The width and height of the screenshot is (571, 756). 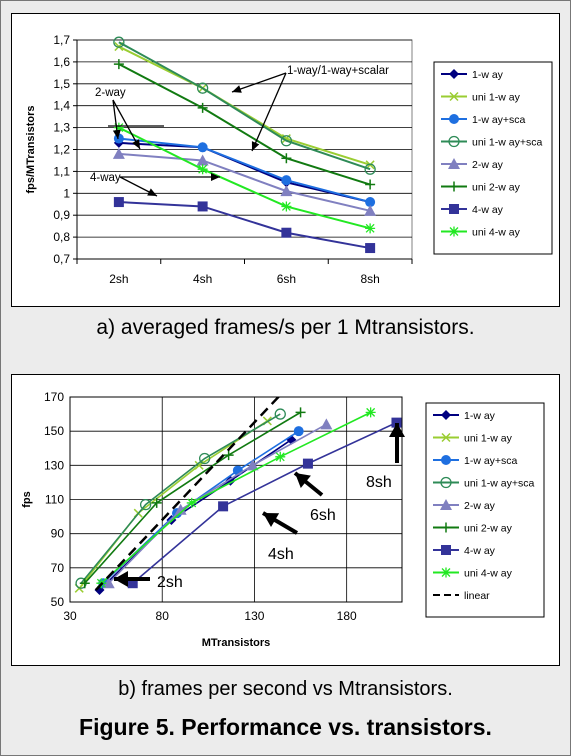 What do you see at coordinates (61, 40) in the screenshot?
I see `y-tick-label: 1,7` at bounding box center [61, 40].